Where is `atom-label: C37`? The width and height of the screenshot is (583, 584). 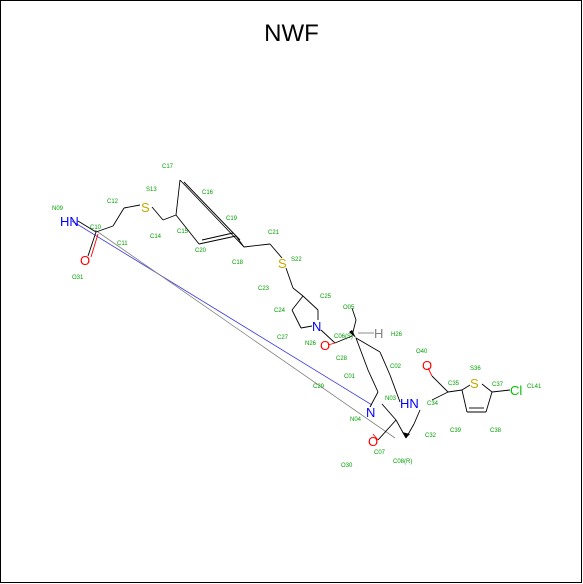 atom-label: C37 is located at coordinates (498, 385).